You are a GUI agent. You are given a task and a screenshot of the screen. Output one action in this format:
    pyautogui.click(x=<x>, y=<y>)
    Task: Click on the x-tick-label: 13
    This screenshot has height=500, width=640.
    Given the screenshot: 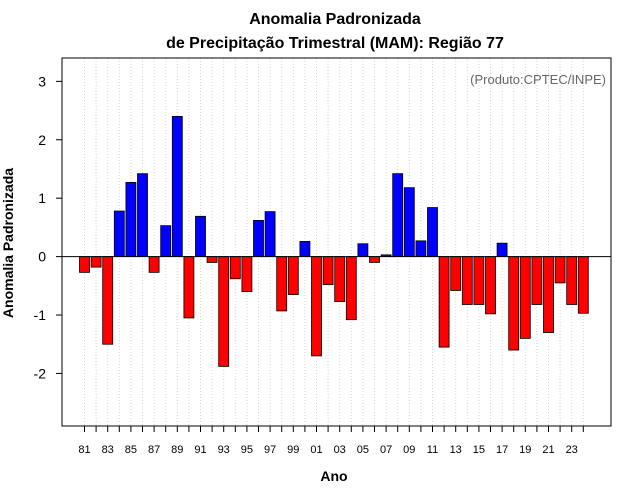 What is the action you would take?
    pyautogui.click(x=456, y=450)
    